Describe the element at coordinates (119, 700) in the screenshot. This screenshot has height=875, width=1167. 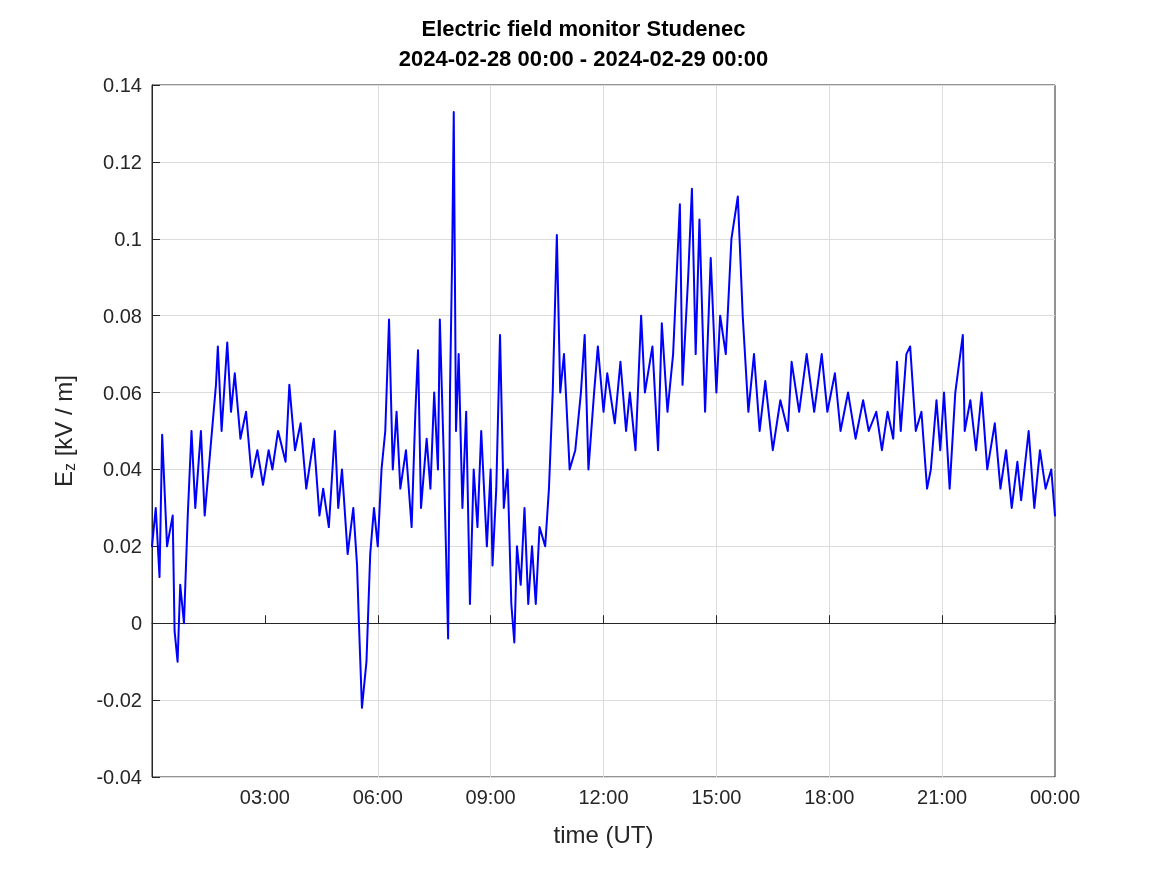
I see `y-tick-label: -0.02` at that location.